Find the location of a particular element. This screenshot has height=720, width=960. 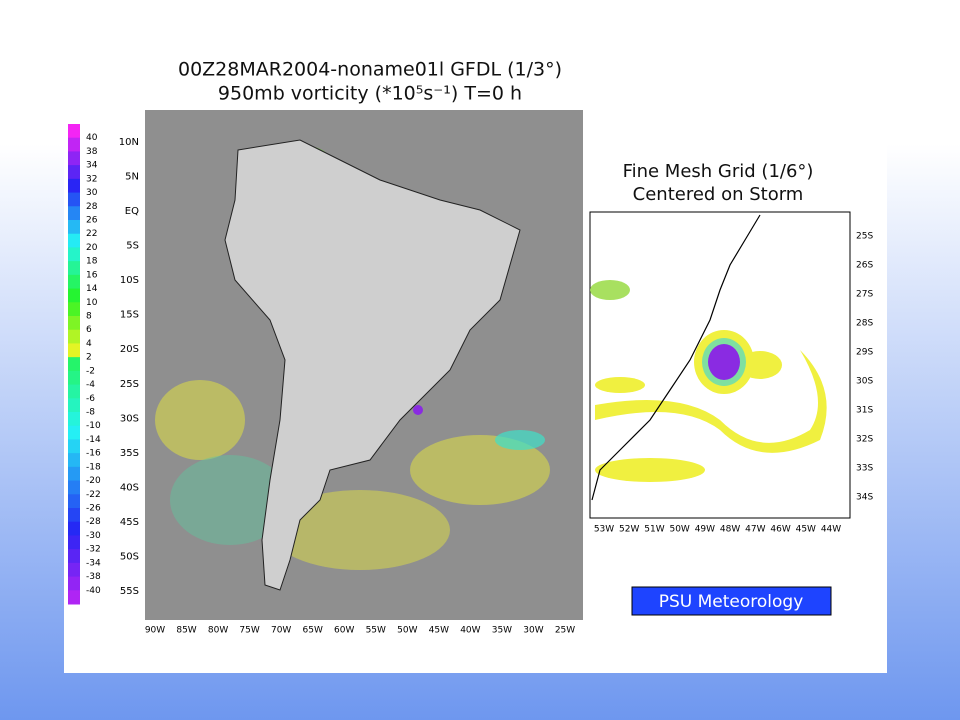

colorbar-label: 20 is located at coordinates (92, 248).